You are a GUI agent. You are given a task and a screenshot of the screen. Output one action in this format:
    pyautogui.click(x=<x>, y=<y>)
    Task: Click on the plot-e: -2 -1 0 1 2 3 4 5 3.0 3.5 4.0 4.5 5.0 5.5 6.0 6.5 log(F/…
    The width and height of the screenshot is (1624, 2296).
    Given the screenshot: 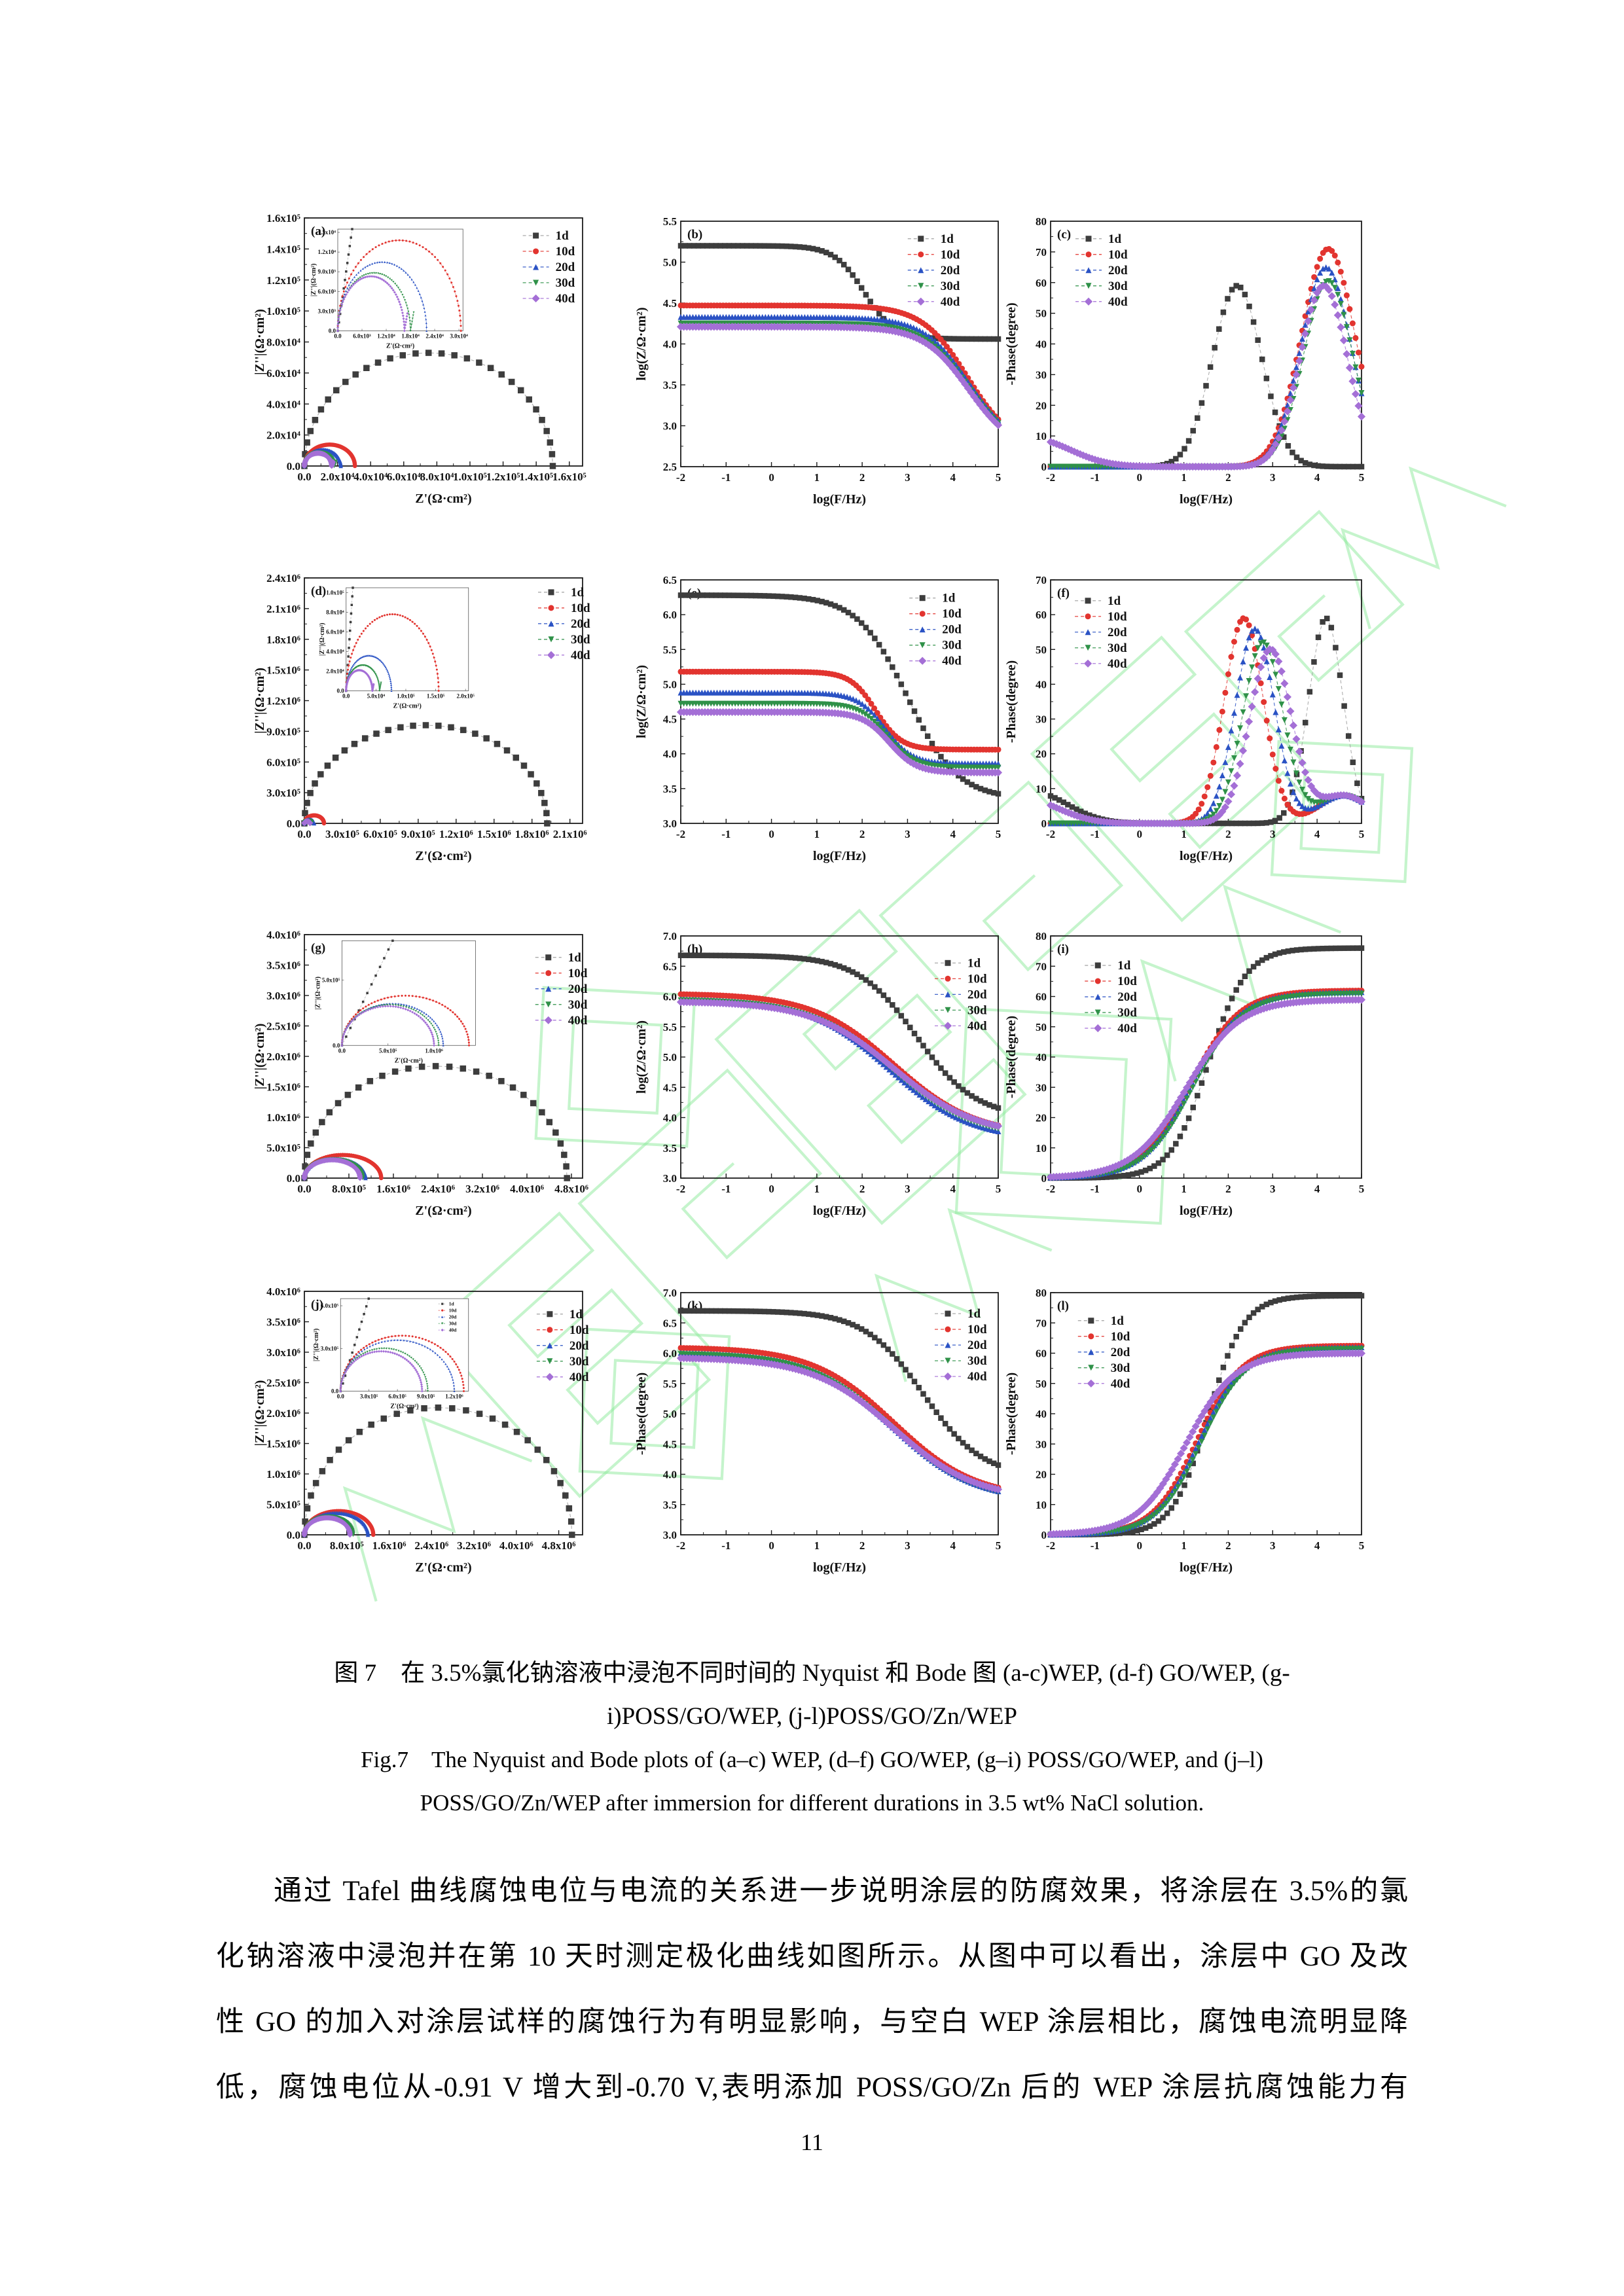 What is the action you would take?
    pyautogui.click(x=830, y=720)
    